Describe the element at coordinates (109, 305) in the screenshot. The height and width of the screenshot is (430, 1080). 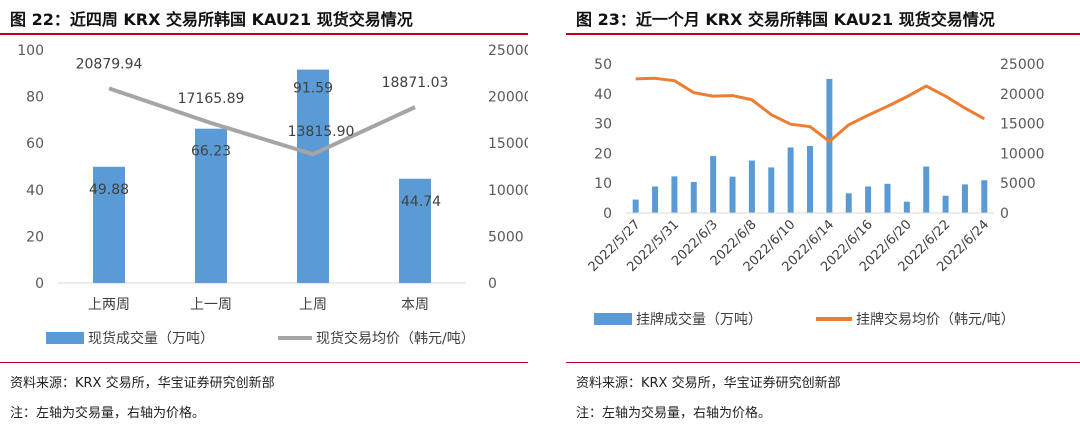
I see `x-axis-tick: 上两周` at that location.